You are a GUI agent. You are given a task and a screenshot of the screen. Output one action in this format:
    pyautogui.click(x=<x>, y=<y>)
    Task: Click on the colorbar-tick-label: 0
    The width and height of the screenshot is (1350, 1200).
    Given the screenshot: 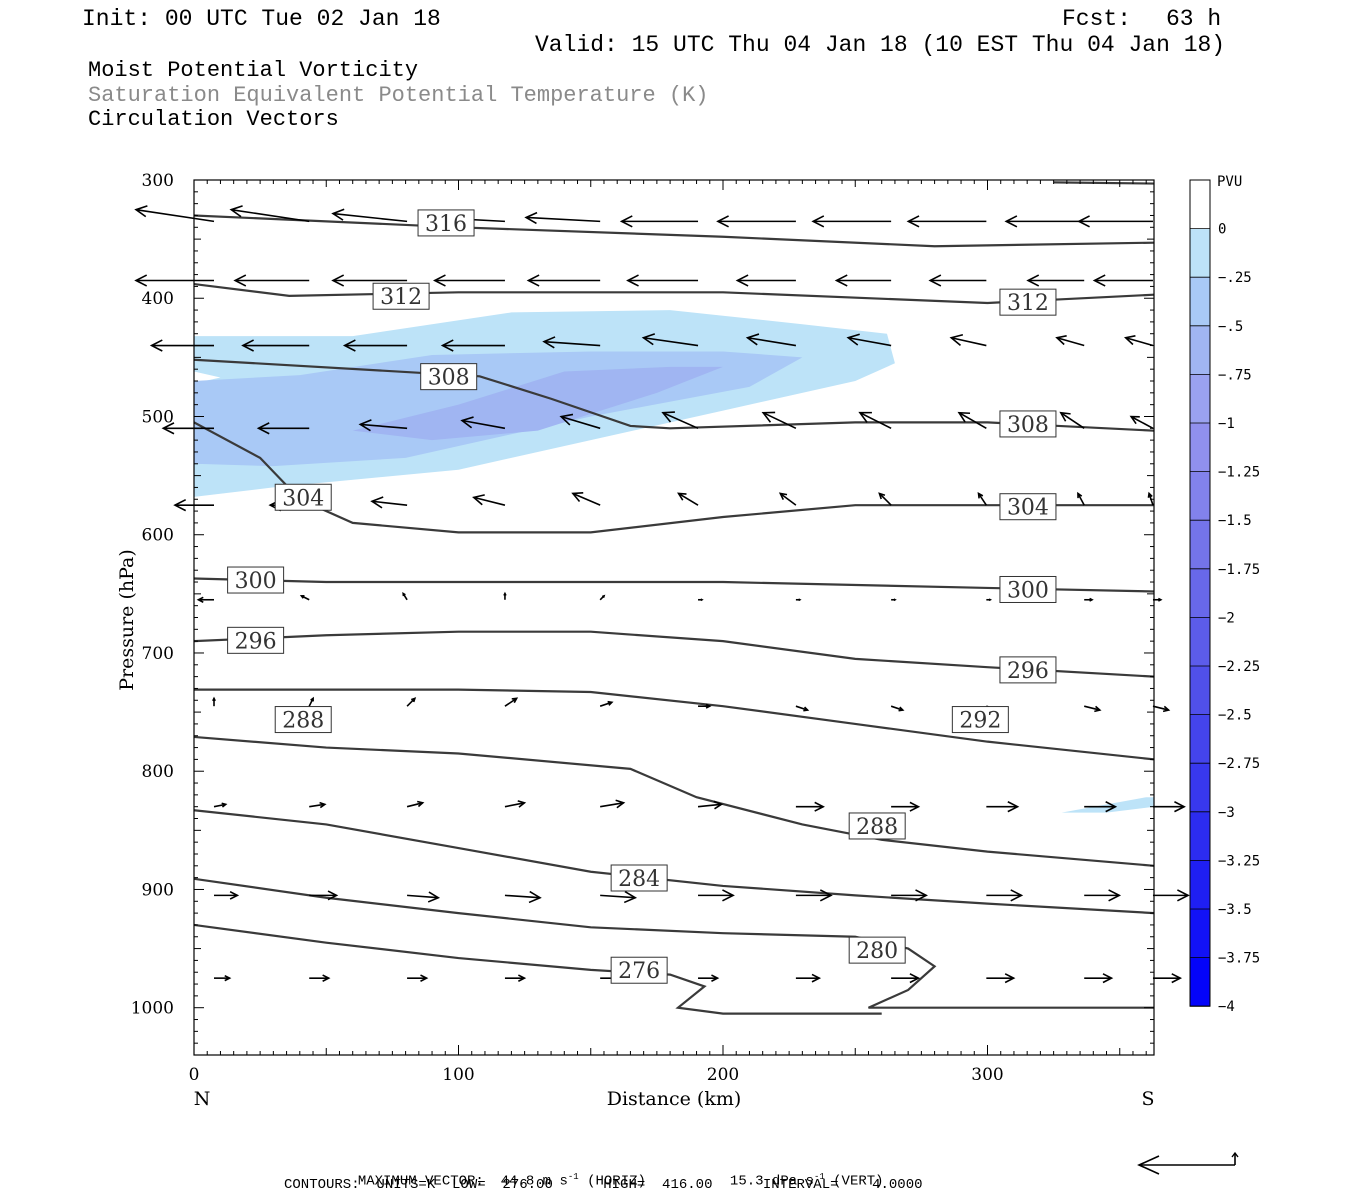 What is the action you would take?
    pyautogui.click(x=1222, y=230)
    